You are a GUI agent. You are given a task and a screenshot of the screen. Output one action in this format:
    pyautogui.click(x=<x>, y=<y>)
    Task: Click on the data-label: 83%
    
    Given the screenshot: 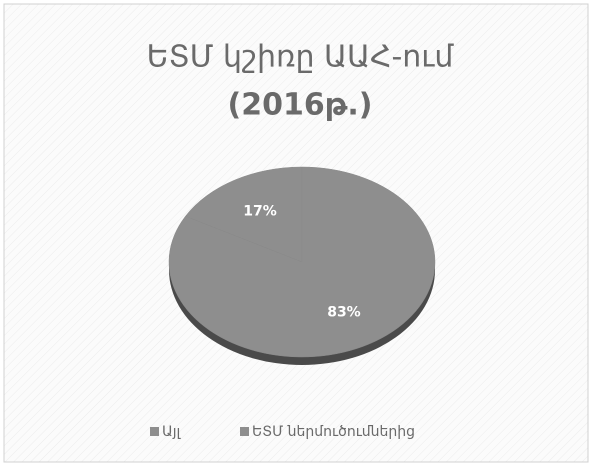 What is the action you would take?
    pyautogui.click(x=344, y=313)
    